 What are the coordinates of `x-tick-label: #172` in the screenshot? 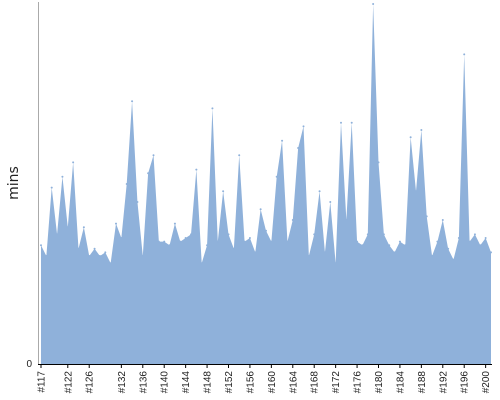 It's located at (336, 382).